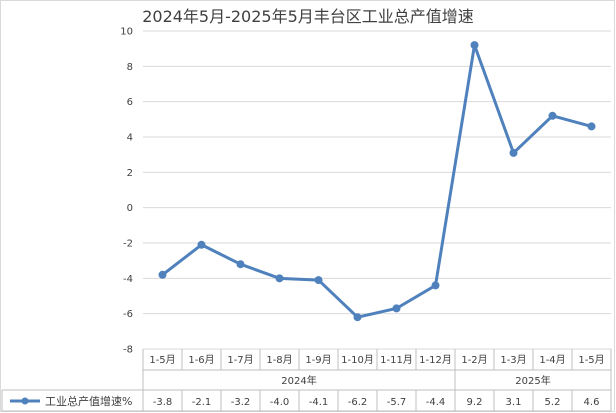 The height and width of the screenshot is (413, 616). I want to click on year-group-label: 2025年, so click(532, 380).